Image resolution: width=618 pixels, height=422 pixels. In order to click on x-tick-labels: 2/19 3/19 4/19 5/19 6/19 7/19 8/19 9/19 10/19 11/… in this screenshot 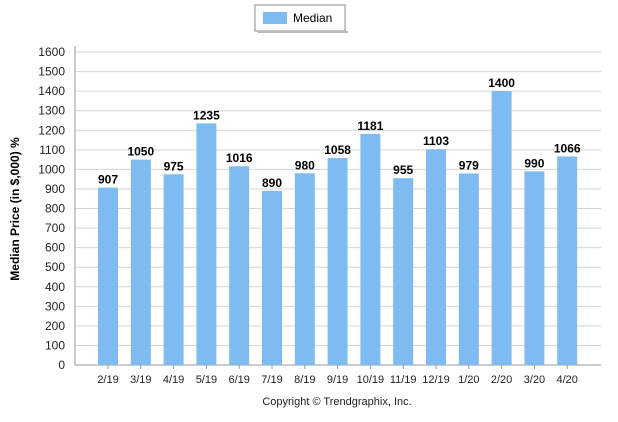, I will do `click(337, 380)`.